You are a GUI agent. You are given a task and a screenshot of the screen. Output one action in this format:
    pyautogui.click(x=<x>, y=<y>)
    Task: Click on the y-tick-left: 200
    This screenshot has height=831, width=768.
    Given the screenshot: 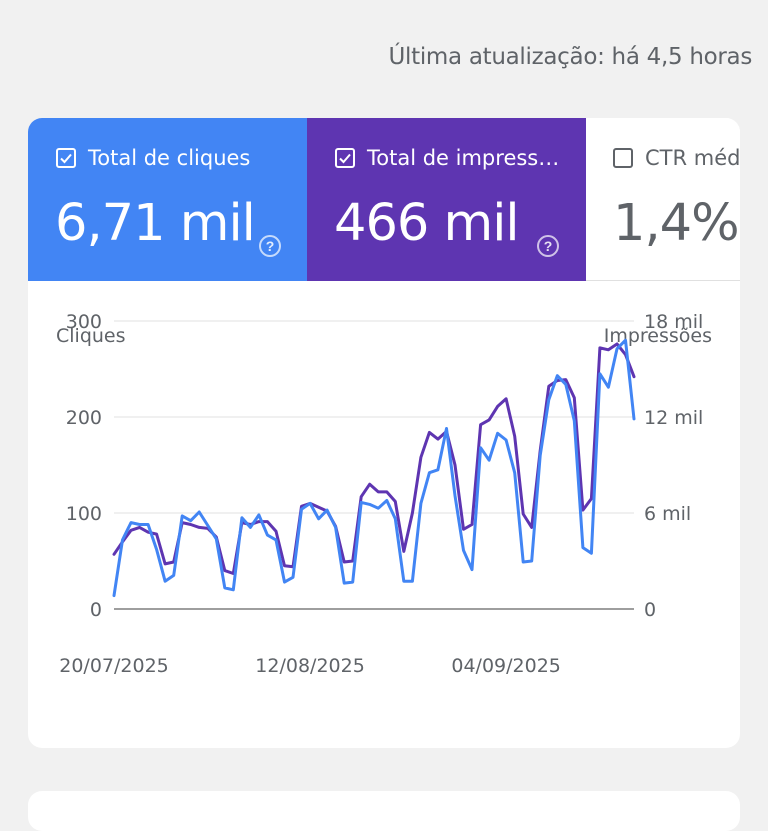 What is the action you would take?
    pyautogui.click(x=84, y=418)
    